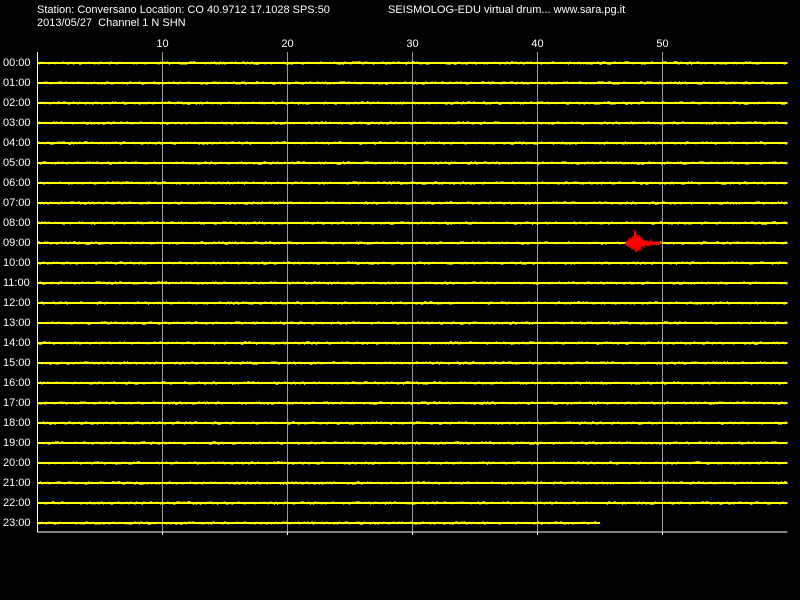  I want to click on row-label: 13:00, so click(17, 323).